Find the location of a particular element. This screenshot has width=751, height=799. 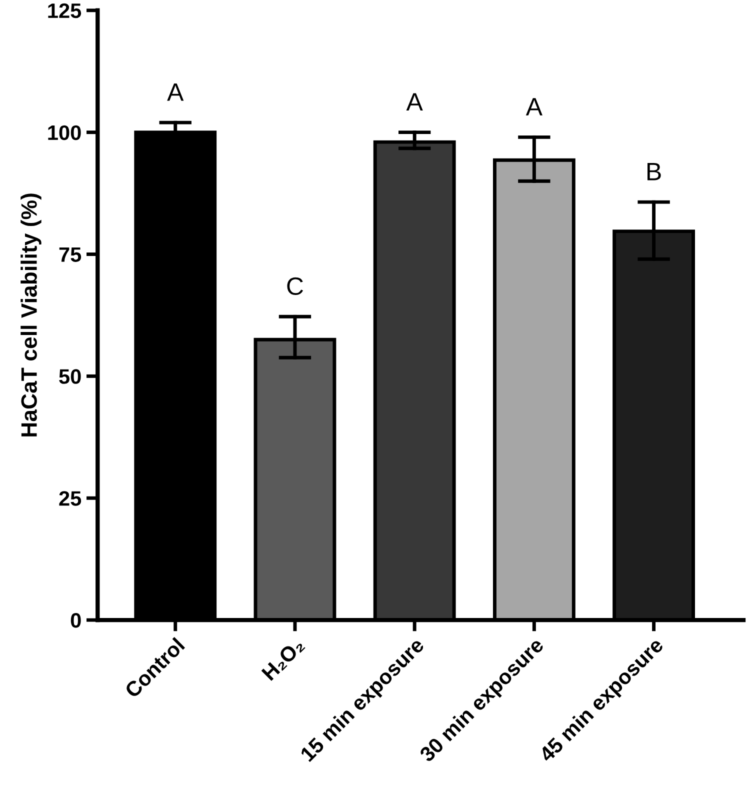

y-tick-label: 0 is located at coordinates (75, 620).